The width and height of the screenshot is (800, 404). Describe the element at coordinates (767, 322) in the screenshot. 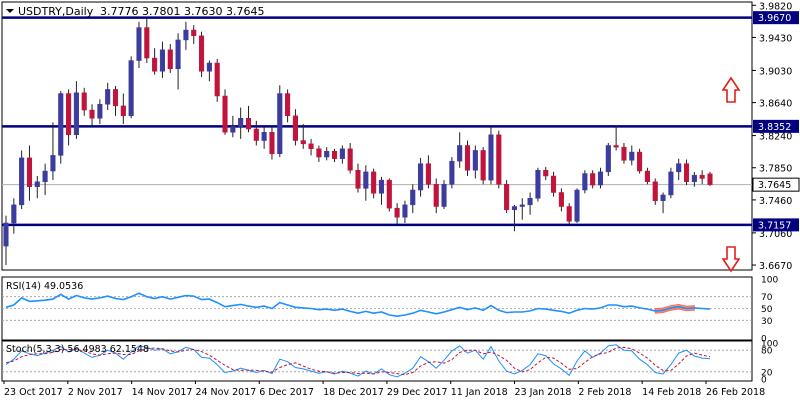

I see `rsi-tick-label: 30` at that location.